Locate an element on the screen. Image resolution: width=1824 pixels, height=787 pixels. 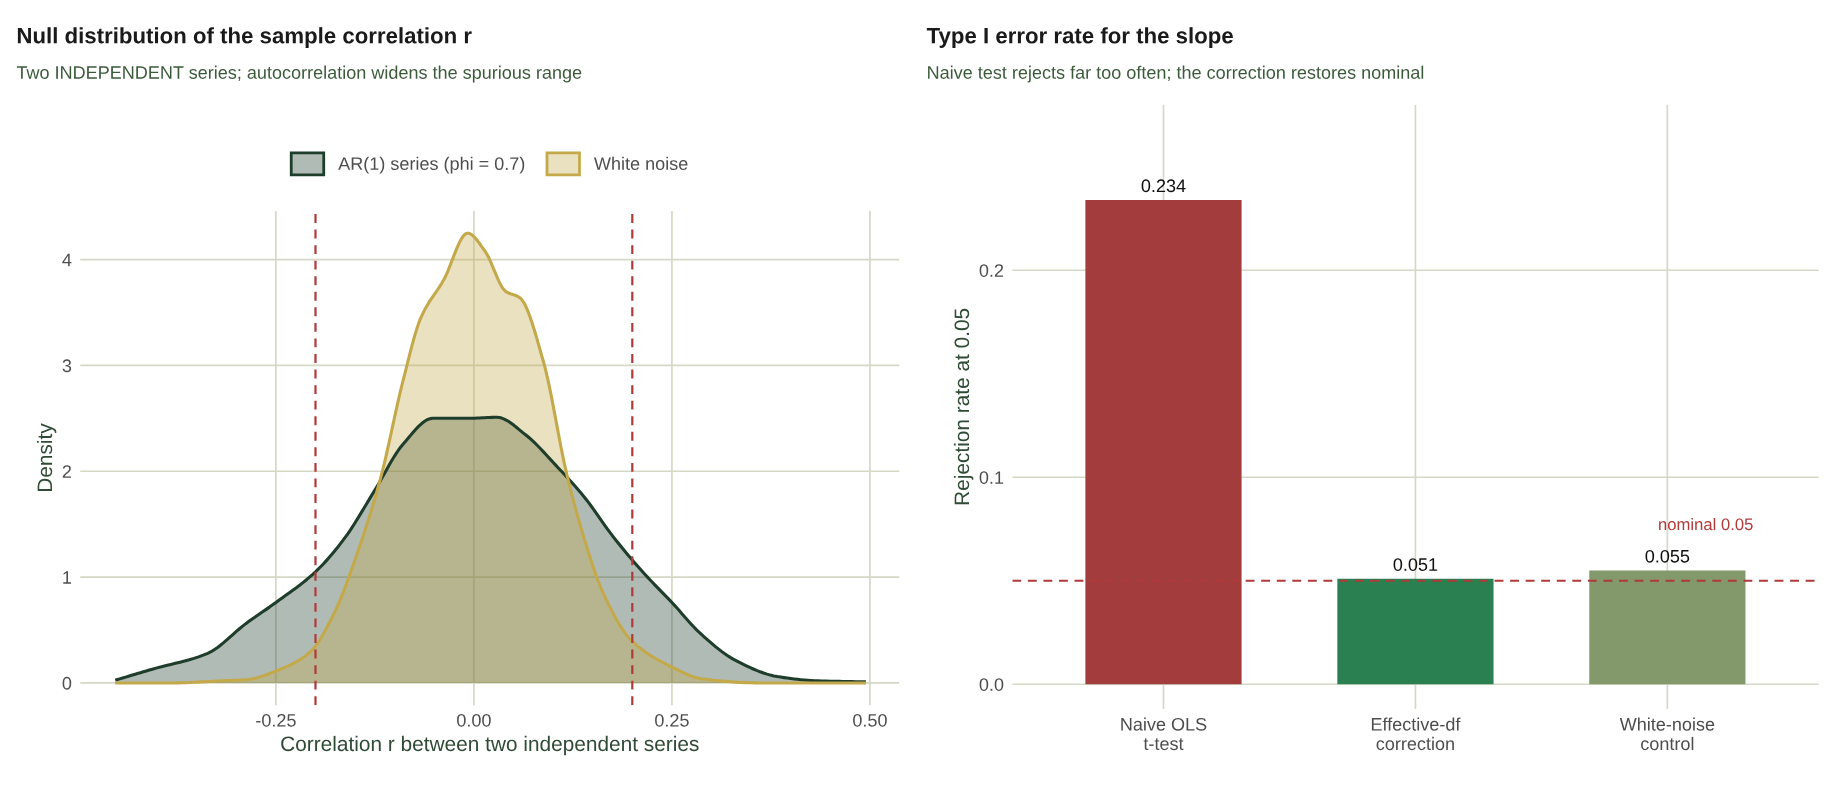
x-tick-label: 0.25 is located at coordinates (672, 720).